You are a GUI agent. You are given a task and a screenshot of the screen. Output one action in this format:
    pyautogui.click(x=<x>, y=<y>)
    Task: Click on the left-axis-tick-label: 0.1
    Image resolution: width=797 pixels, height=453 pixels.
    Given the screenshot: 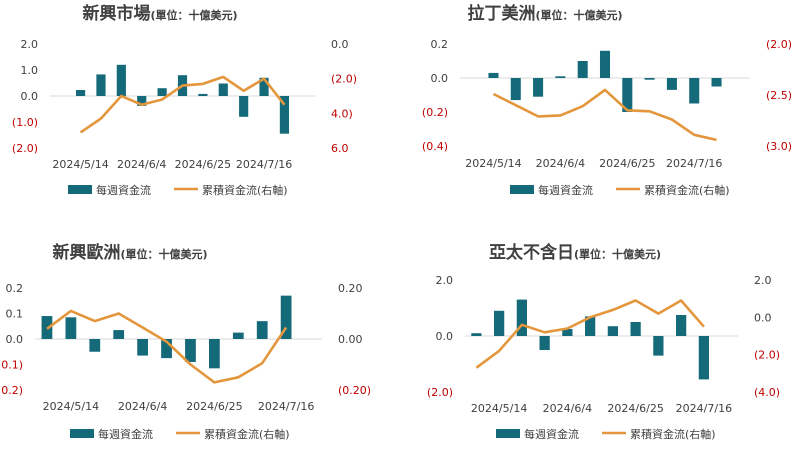 What is the action you would take?
    pyautogui.click(x=15, y=314)
    